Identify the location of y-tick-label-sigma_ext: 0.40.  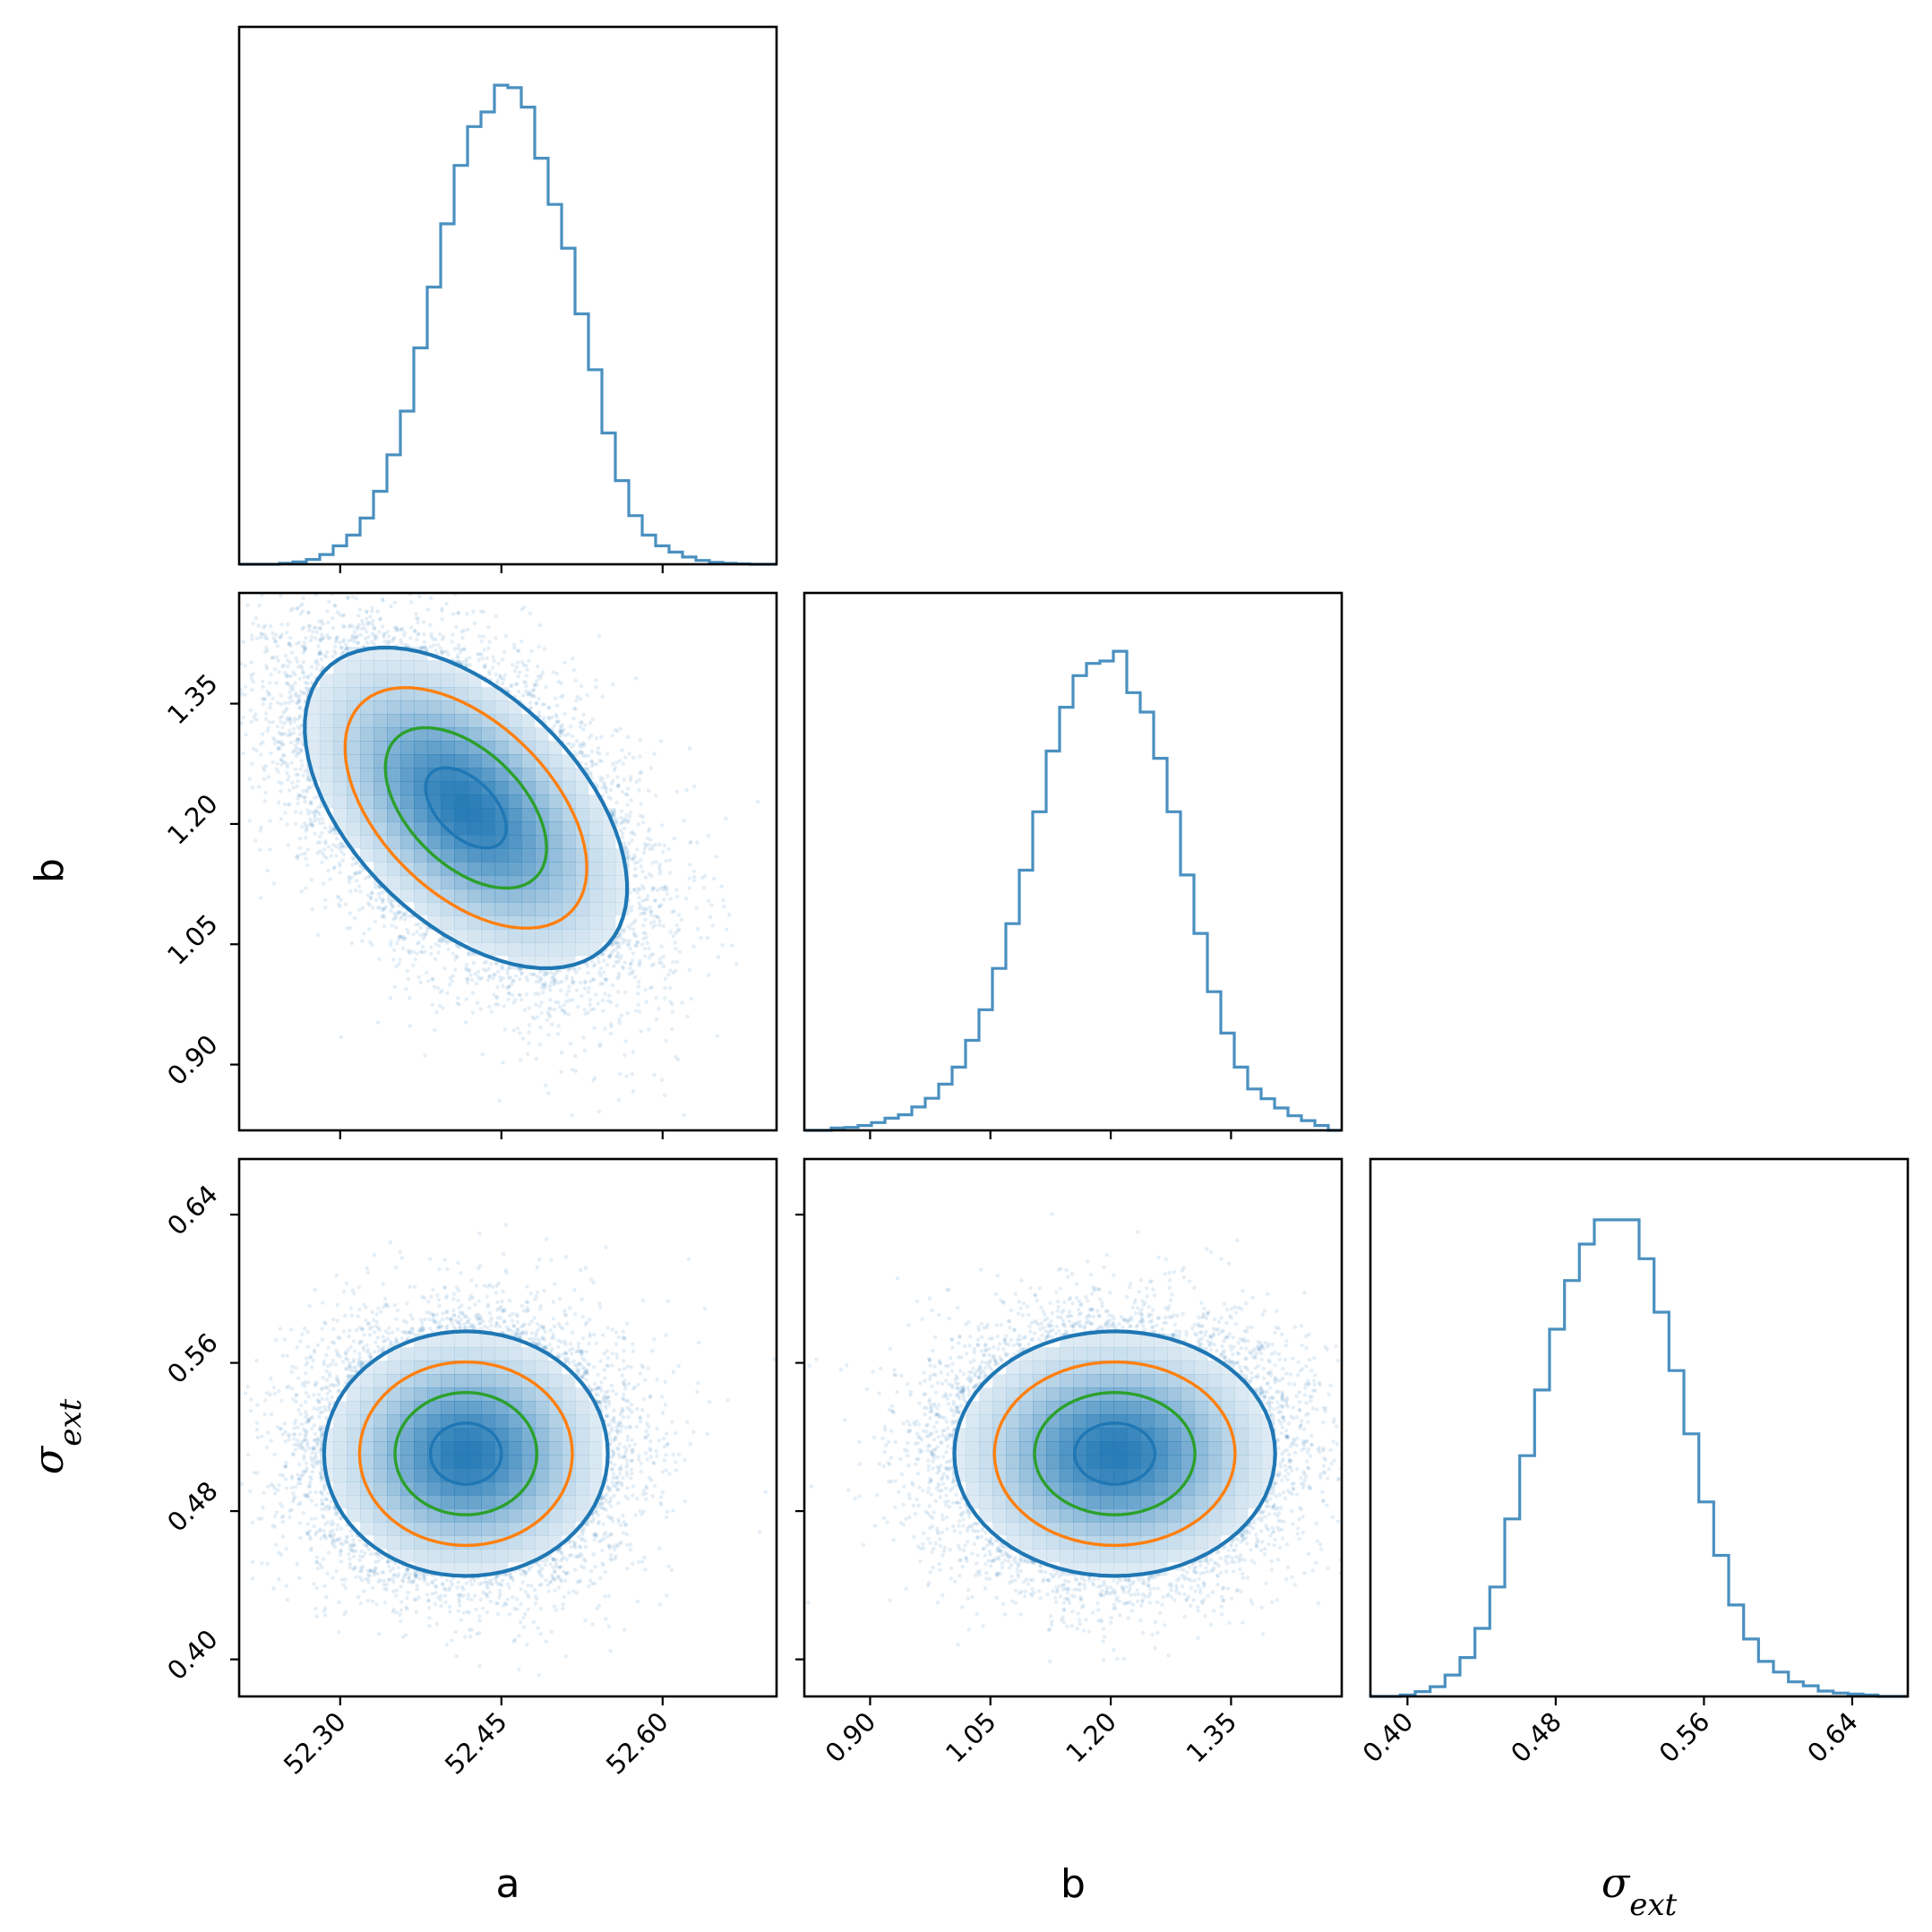
(192, 1655).